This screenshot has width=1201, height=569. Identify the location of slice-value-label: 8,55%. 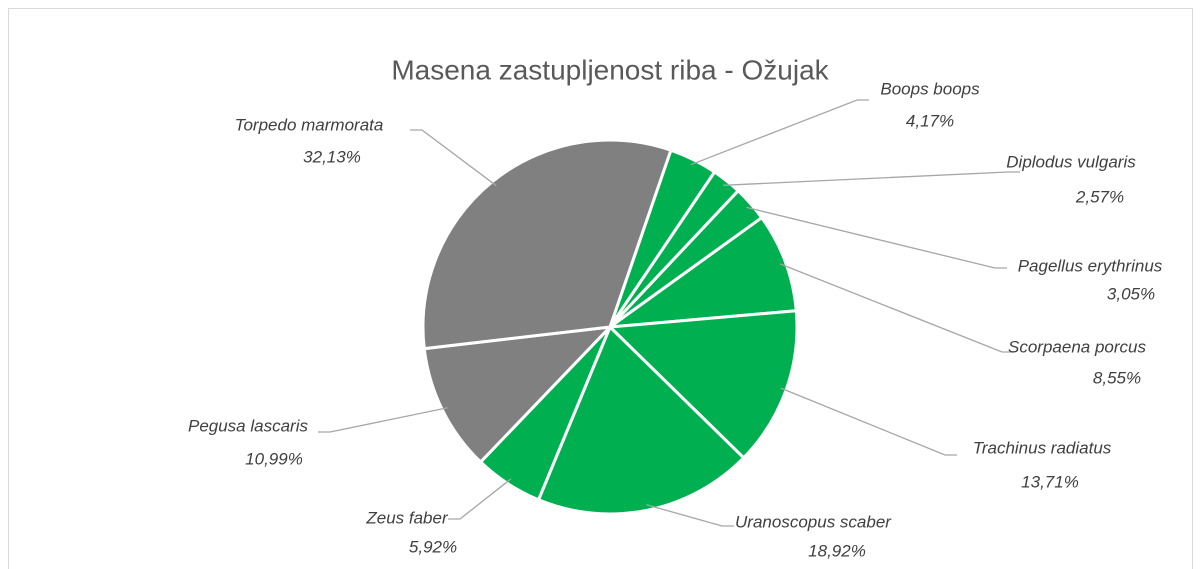
(1117, 377).